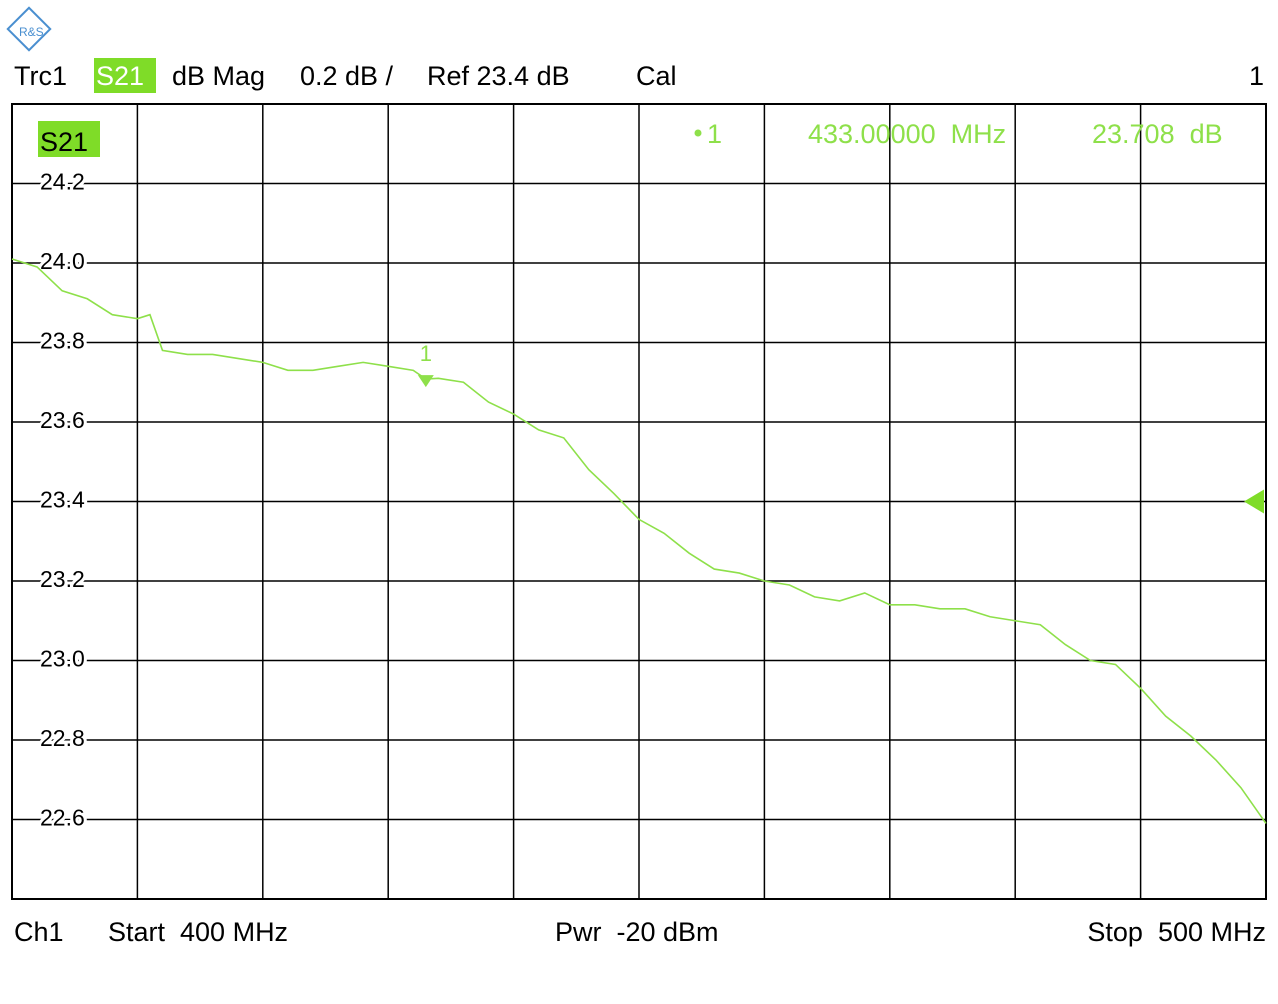 This screenshot has height=1004, width=1278. What do you see at coordinates (426, 353) in the screenshot?
I see `marker-label: 1` at bounding box center [426, 353].